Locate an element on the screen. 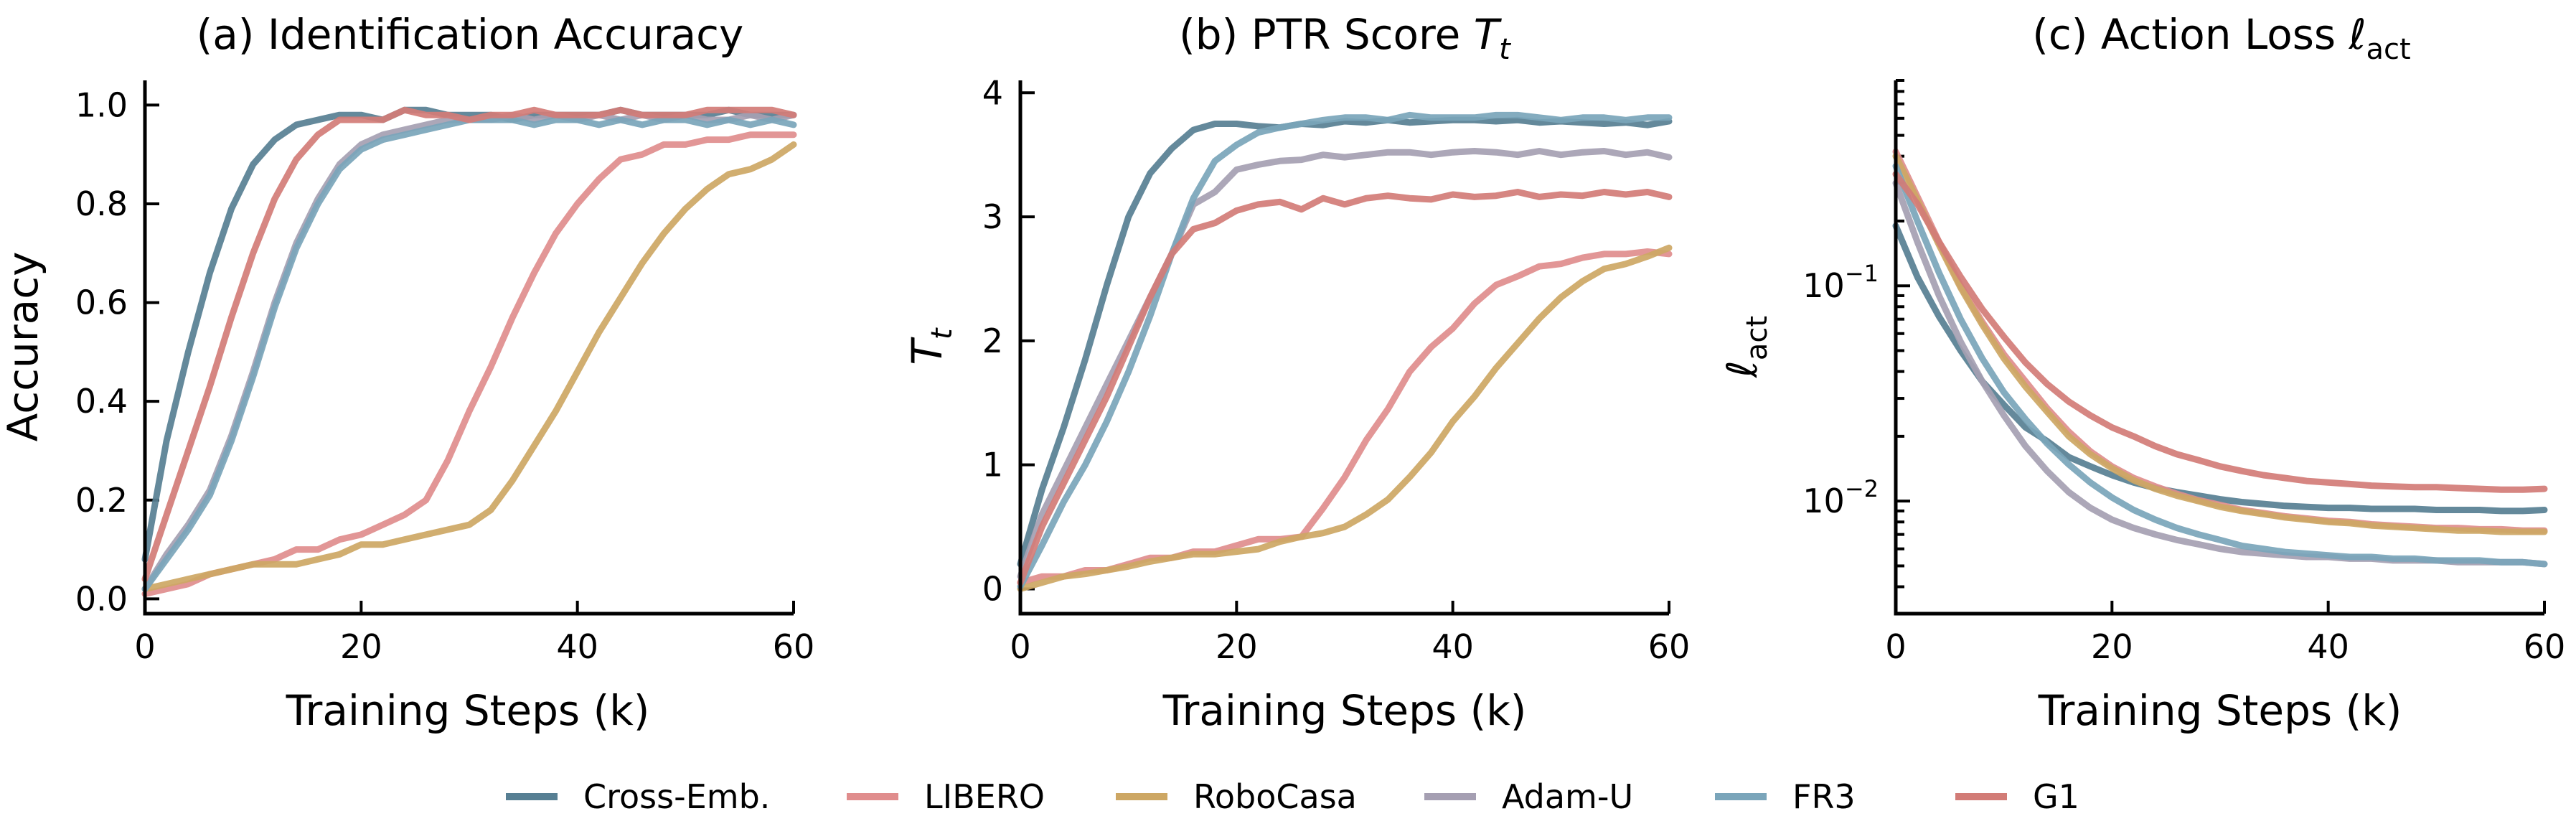 This screenshot has height=834, width=2576. legend-label: RoboCasa is located at coordinates (1275, 796).